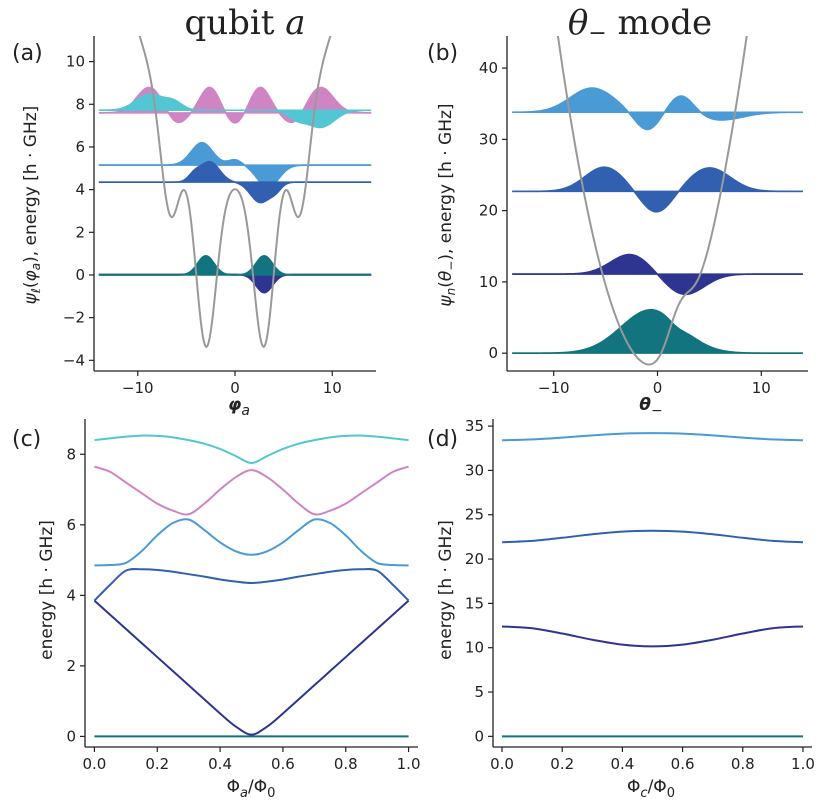 This screenshot has height=812, width=830. I want to click on panel-b-plot-area, so click(657, 201).